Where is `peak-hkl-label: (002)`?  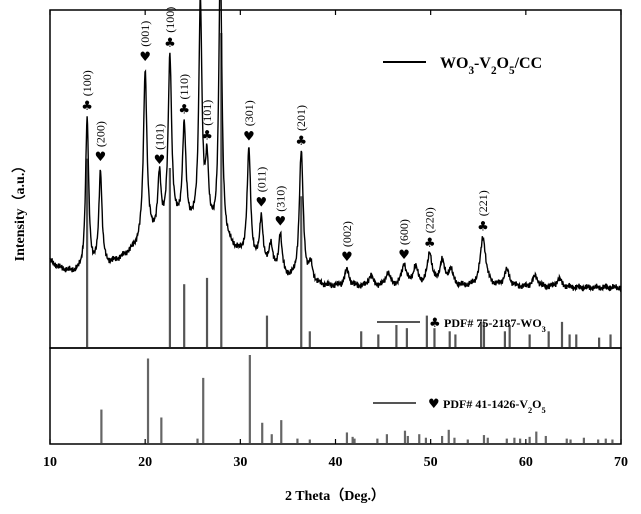 peak-hkl-label: (002) is located at coordinates (347, 234).